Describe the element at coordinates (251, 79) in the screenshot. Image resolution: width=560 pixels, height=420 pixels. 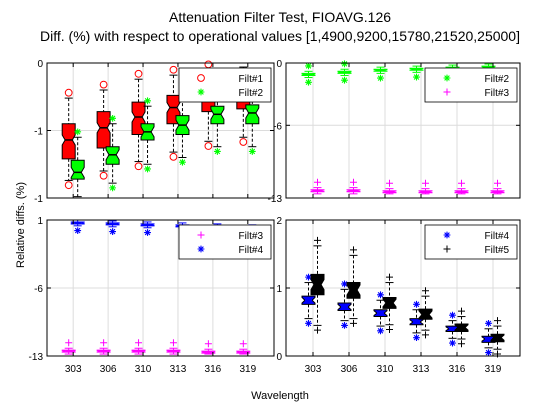
I see `legend-label: Filt#1` at that location.